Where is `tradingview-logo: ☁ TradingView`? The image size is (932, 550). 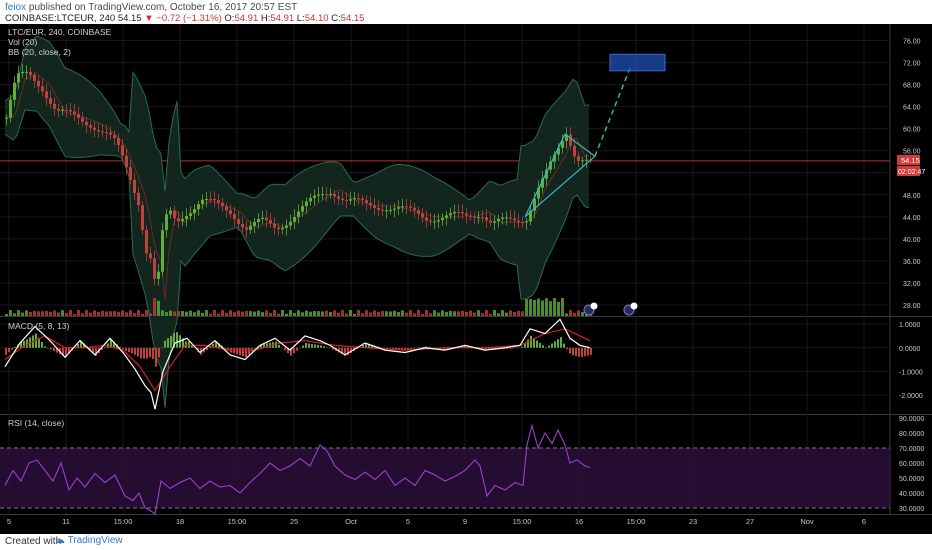 tradingview-logo: ☁ TradingView is located at coordinates (89, 540).